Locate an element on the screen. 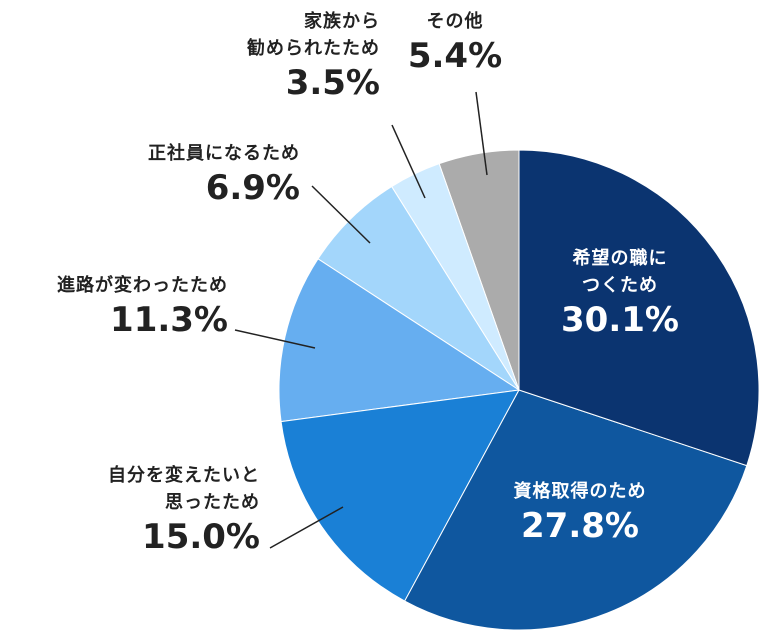  value-label: 11.3% is located at coordinates (169, 320).